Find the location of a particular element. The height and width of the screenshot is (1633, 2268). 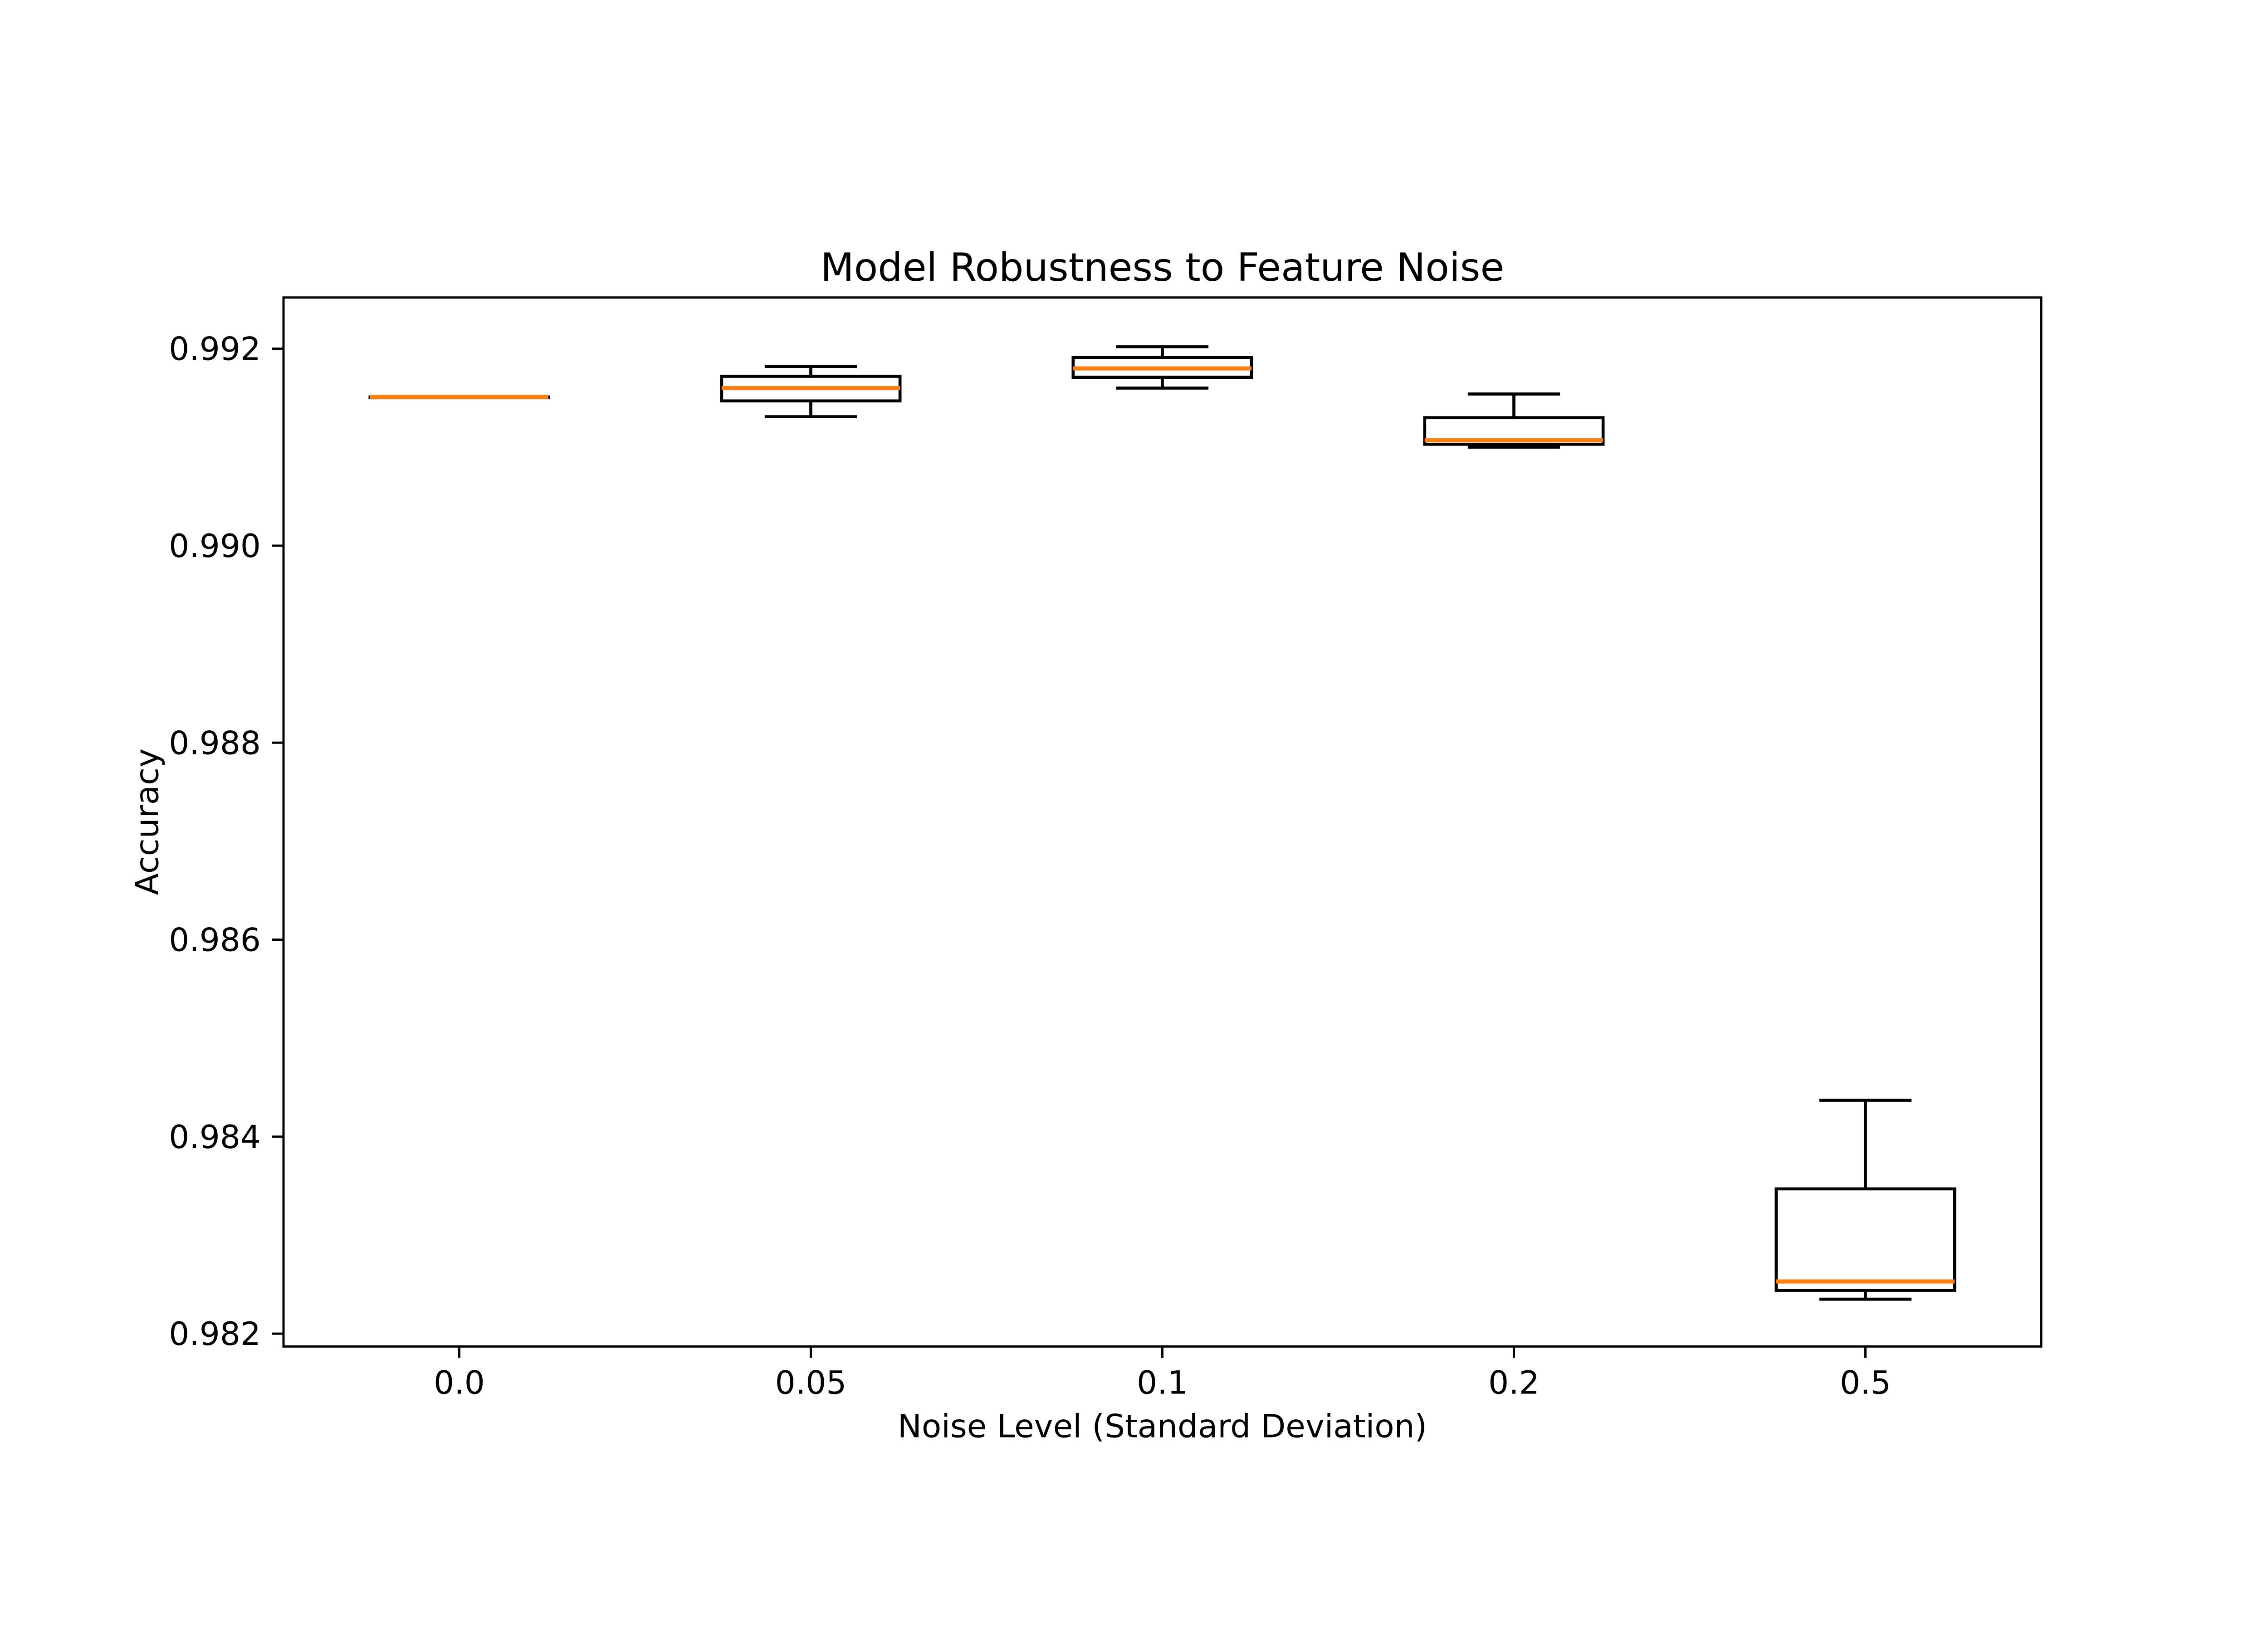

y-tick-label: 0.992 is located at coordinates (215, 349).